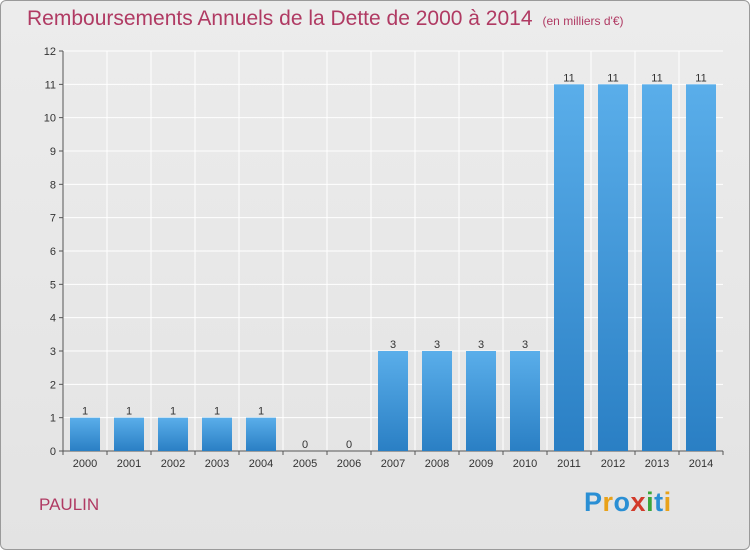  Describe the element at coordinates (437, 401) in the screenshot. I see `bar-2008` at that location.